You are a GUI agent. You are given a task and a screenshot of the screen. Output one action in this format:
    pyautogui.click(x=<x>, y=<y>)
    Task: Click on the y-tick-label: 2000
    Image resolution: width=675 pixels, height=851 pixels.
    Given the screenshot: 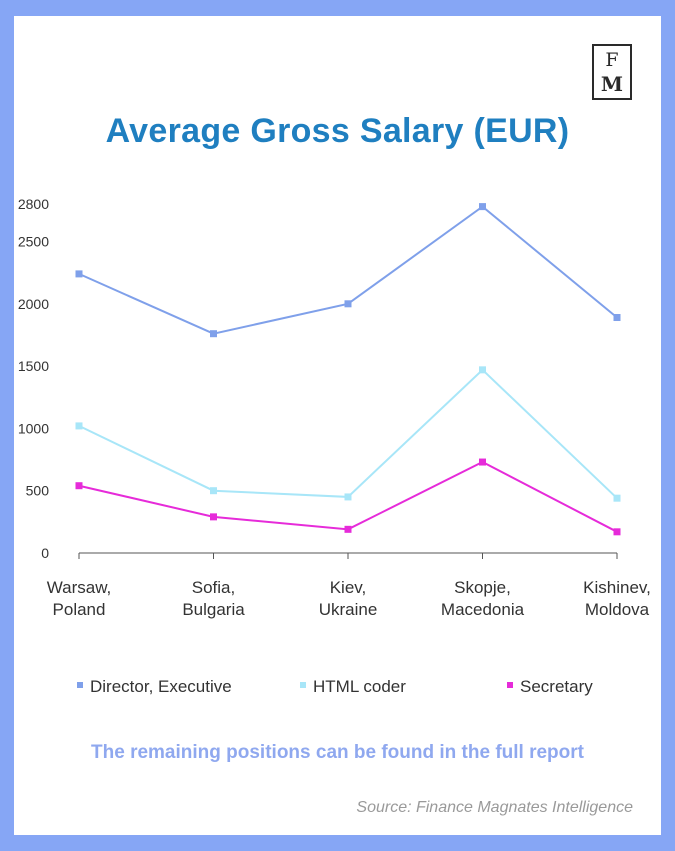 What is the action you would take?
    pyautogui.click(x=33, y=304)
    